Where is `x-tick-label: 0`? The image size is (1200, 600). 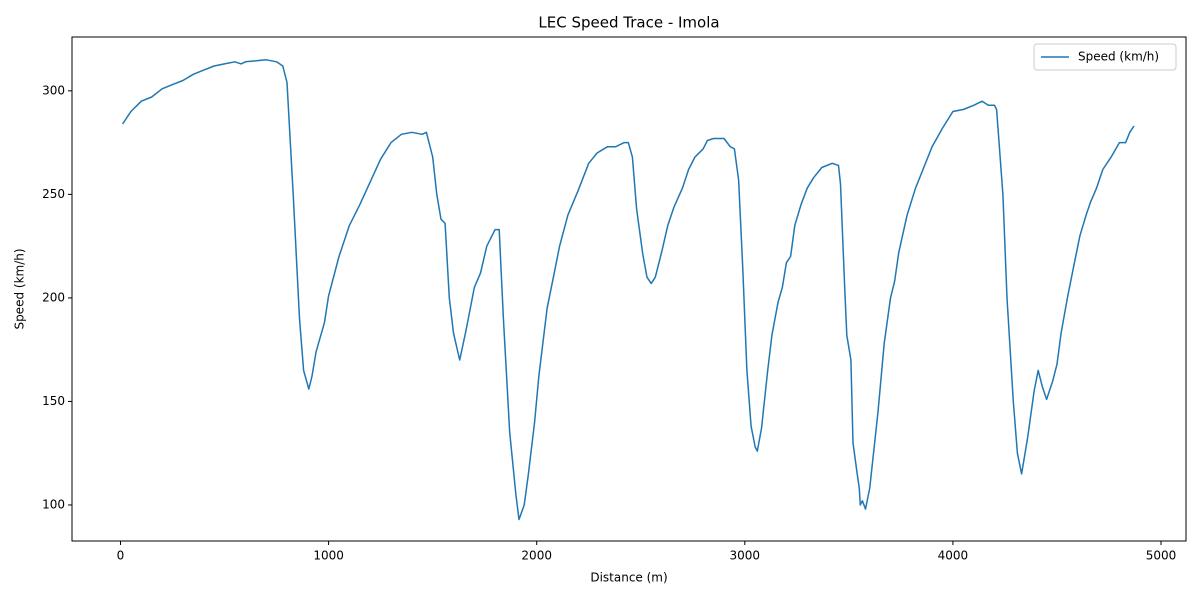 x-tick-label: 0 is located at coordinates (121, 556).